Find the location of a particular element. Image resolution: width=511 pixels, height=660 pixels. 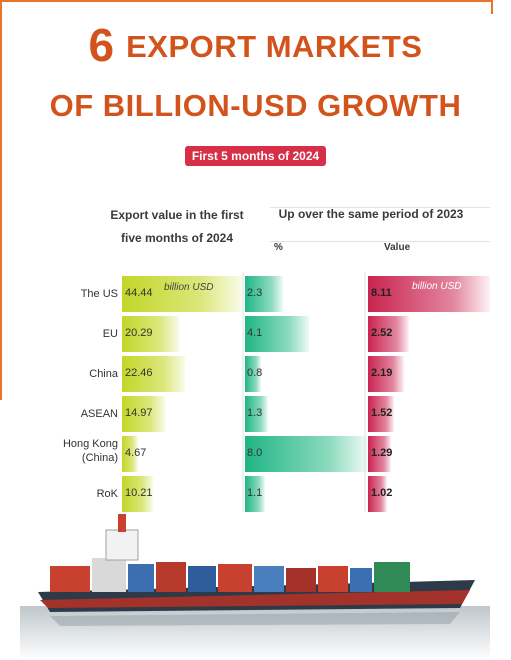

row-label: ASEAN is located at coordinates (88, 414).